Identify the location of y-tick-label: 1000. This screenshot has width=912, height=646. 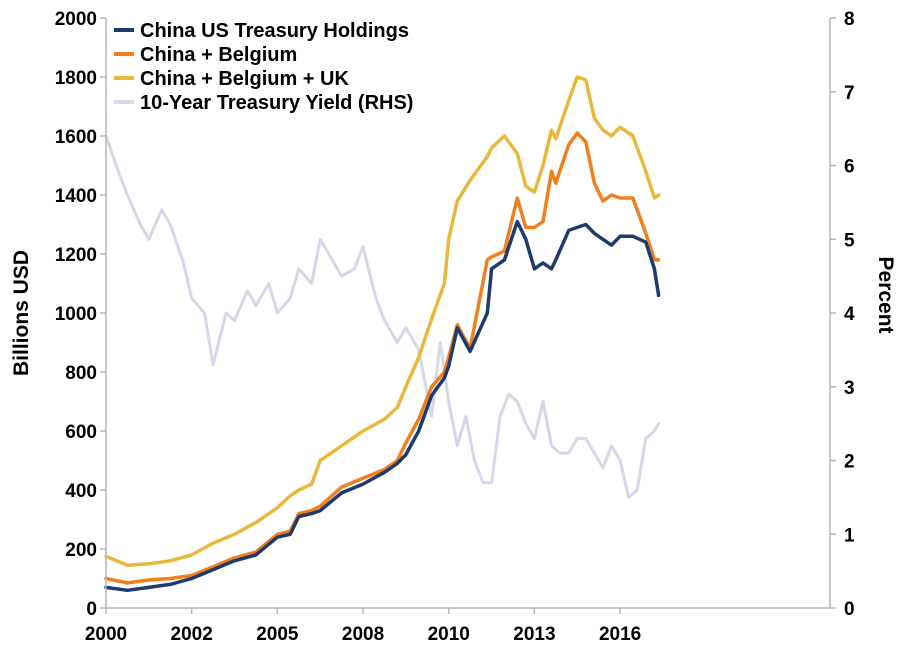
(76, 314).